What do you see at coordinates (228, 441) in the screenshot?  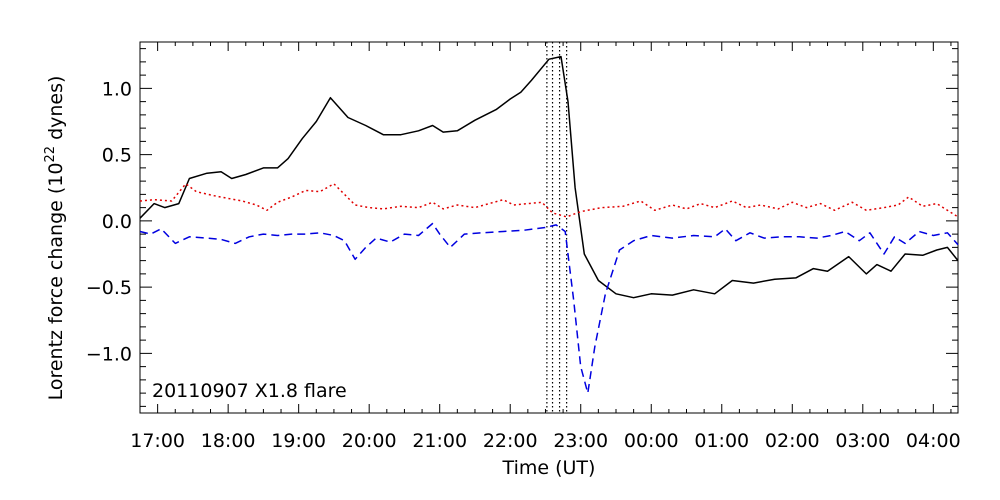 I see `x-tick-label: 18:00` at bounding box center [228, 441].